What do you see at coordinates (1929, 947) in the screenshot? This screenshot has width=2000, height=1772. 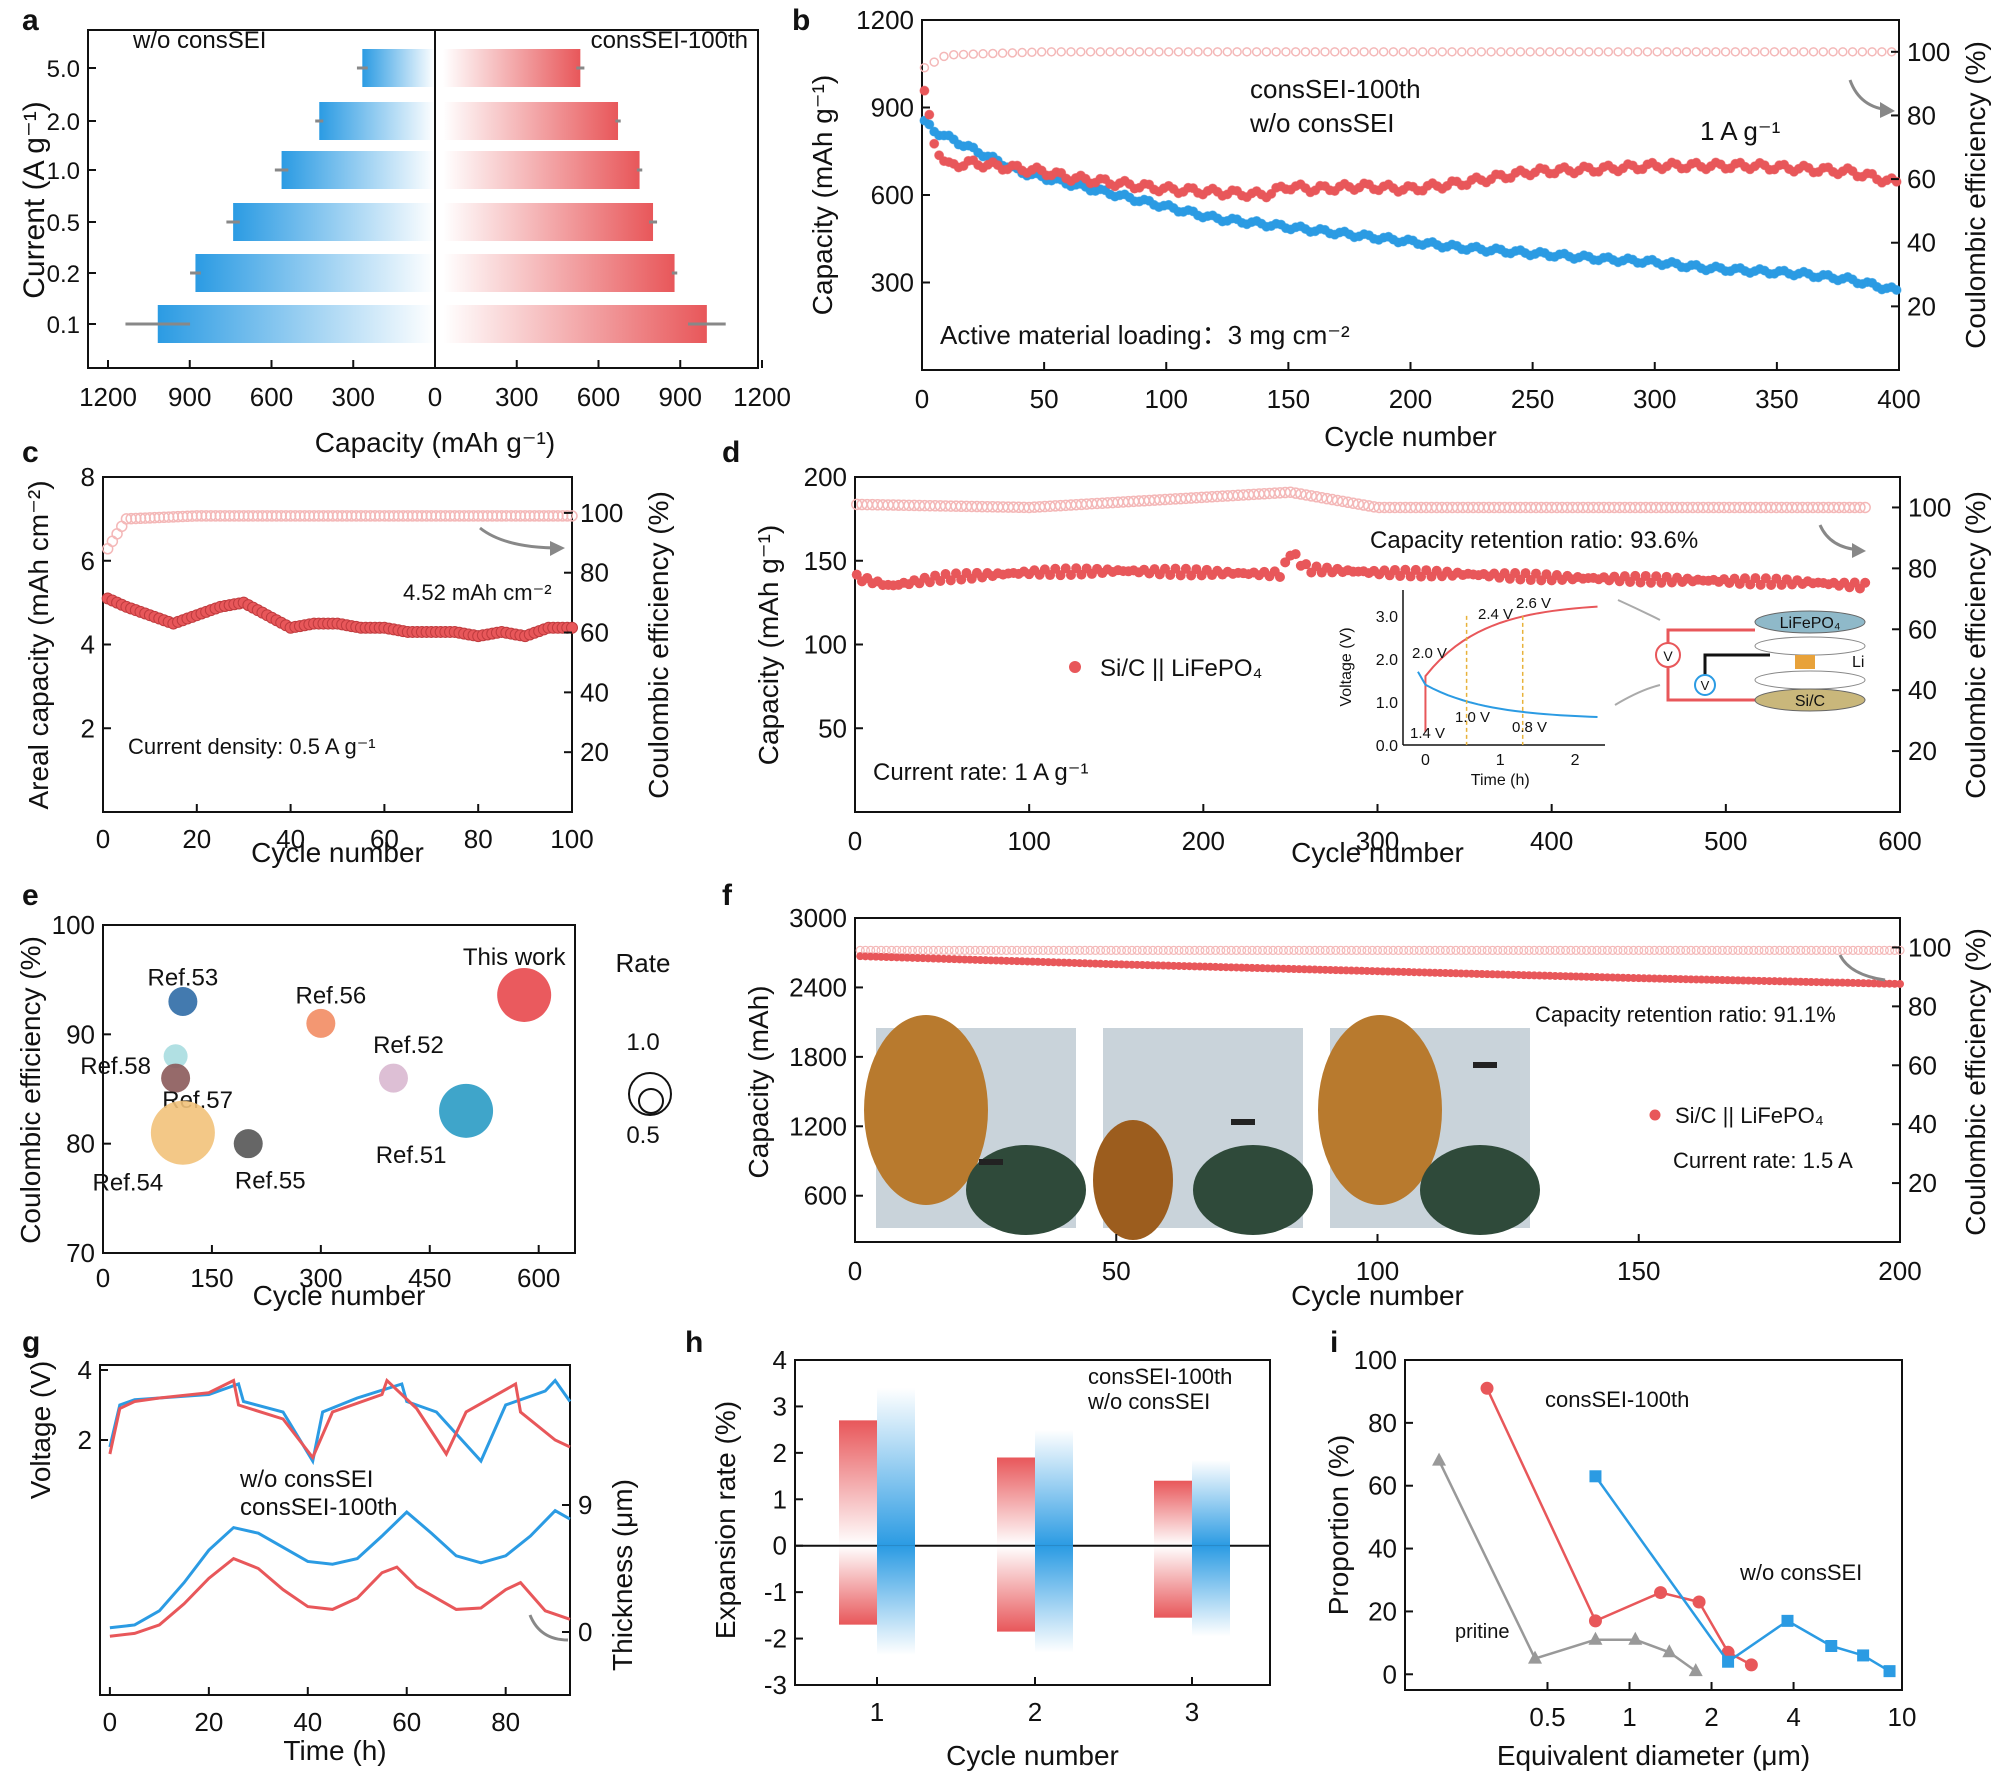 I see `tick-label: 100` at bounding box center [1929, 947].